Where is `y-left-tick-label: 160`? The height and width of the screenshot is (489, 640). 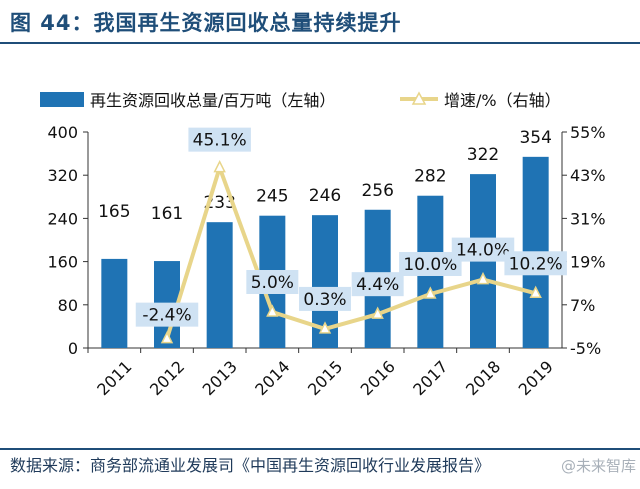 y-left-tick-label: 160 is located at coordinates (62, 262).